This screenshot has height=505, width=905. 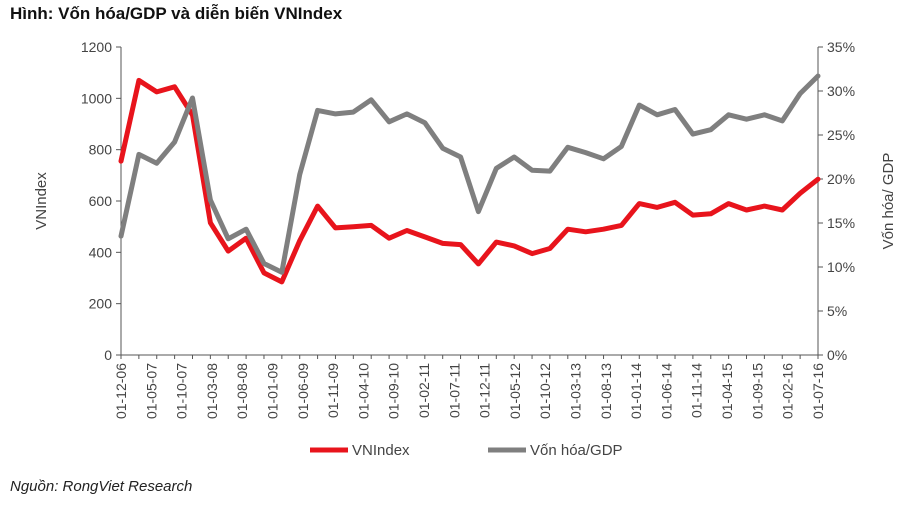 I want to click on source-note: Nguồn: RongViet Research, so click(x=101, y=486).